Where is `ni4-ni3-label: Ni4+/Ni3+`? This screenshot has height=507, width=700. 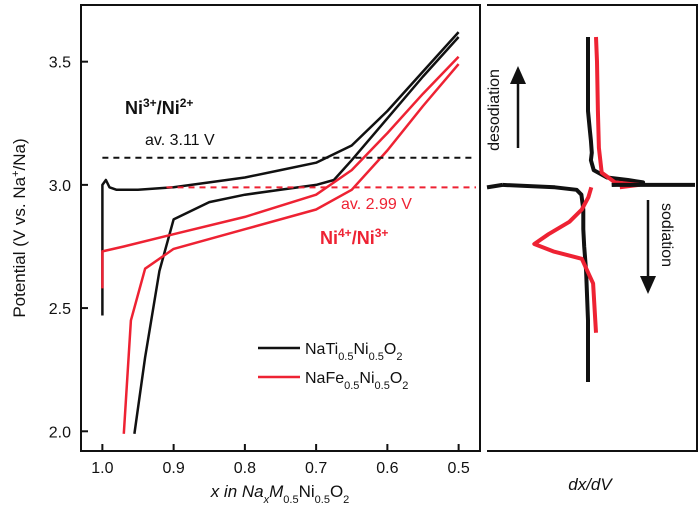 ni4-ni3-label: Ni4+/Ni3+ is located at coordinates (354, 237).